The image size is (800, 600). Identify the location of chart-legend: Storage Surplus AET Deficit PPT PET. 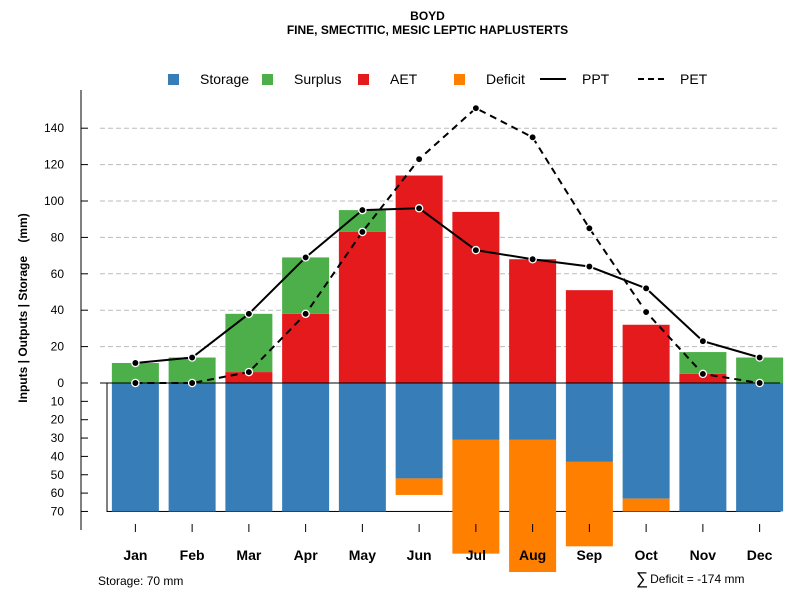
(440, 79).